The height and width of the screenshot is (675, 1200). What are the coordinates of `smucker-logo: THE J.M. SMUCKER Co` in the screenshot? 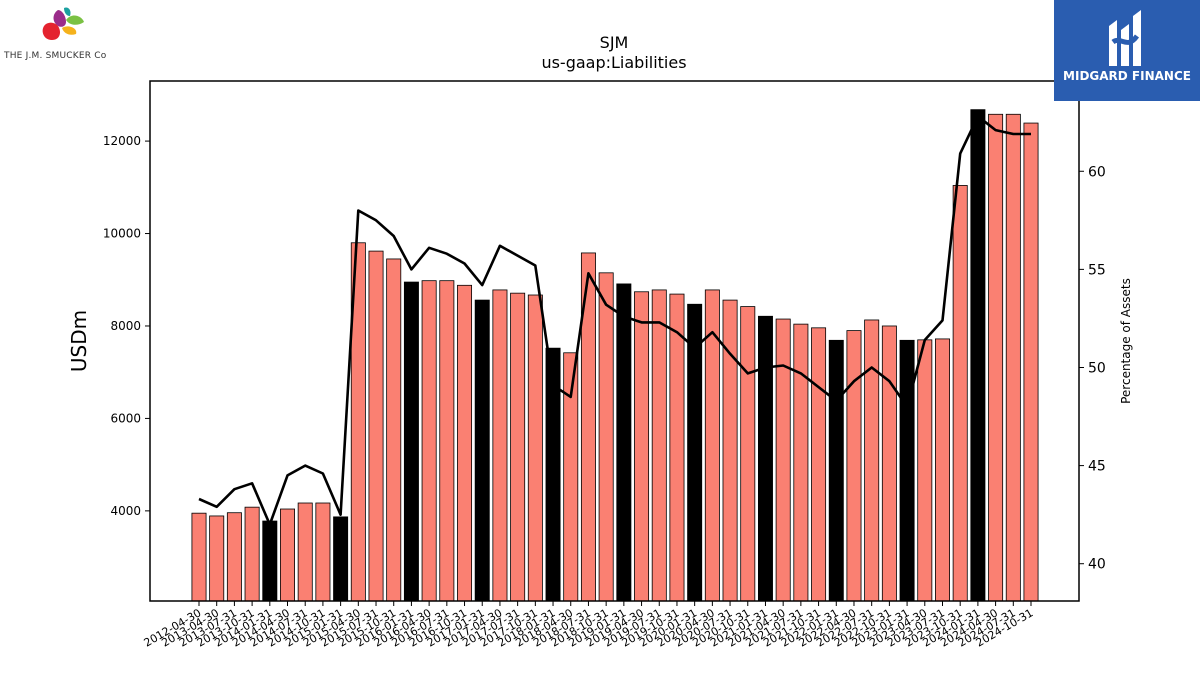 It's located at (64, 34).